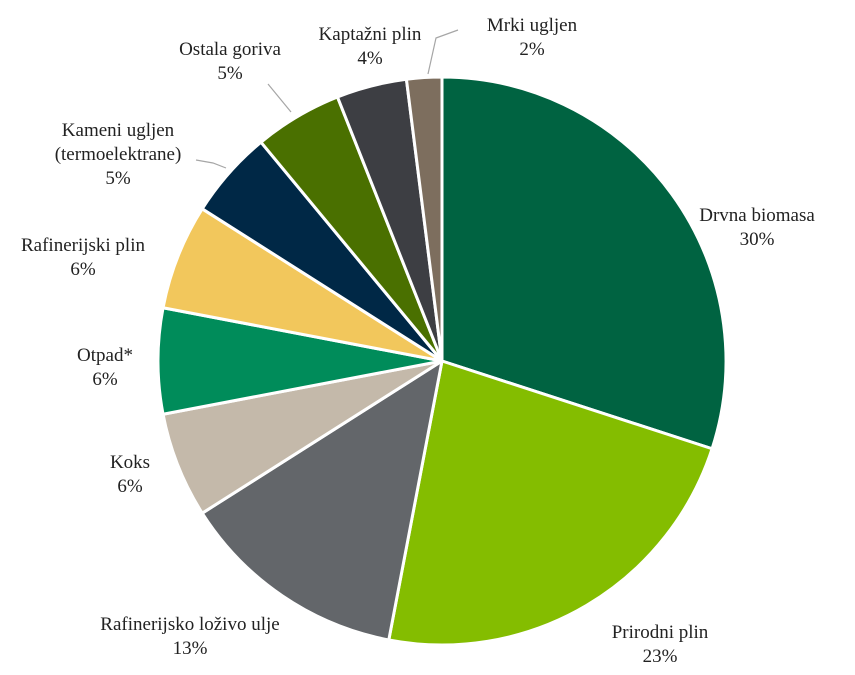 The width and height of the screenshot is (855, 675). Describe the element at coordinates (532, 38) in the screenshot. I see `slice-label: Mrki ugljen 2%` at that location.